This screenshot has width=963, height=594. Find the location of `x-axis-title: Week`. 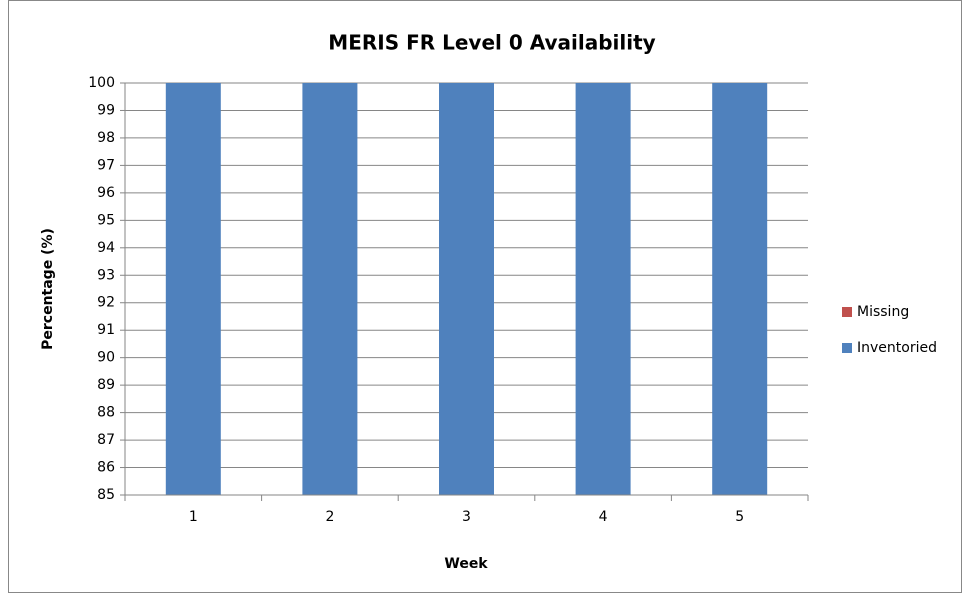

x-axis-title: Week is located at coordinates (466, 564).